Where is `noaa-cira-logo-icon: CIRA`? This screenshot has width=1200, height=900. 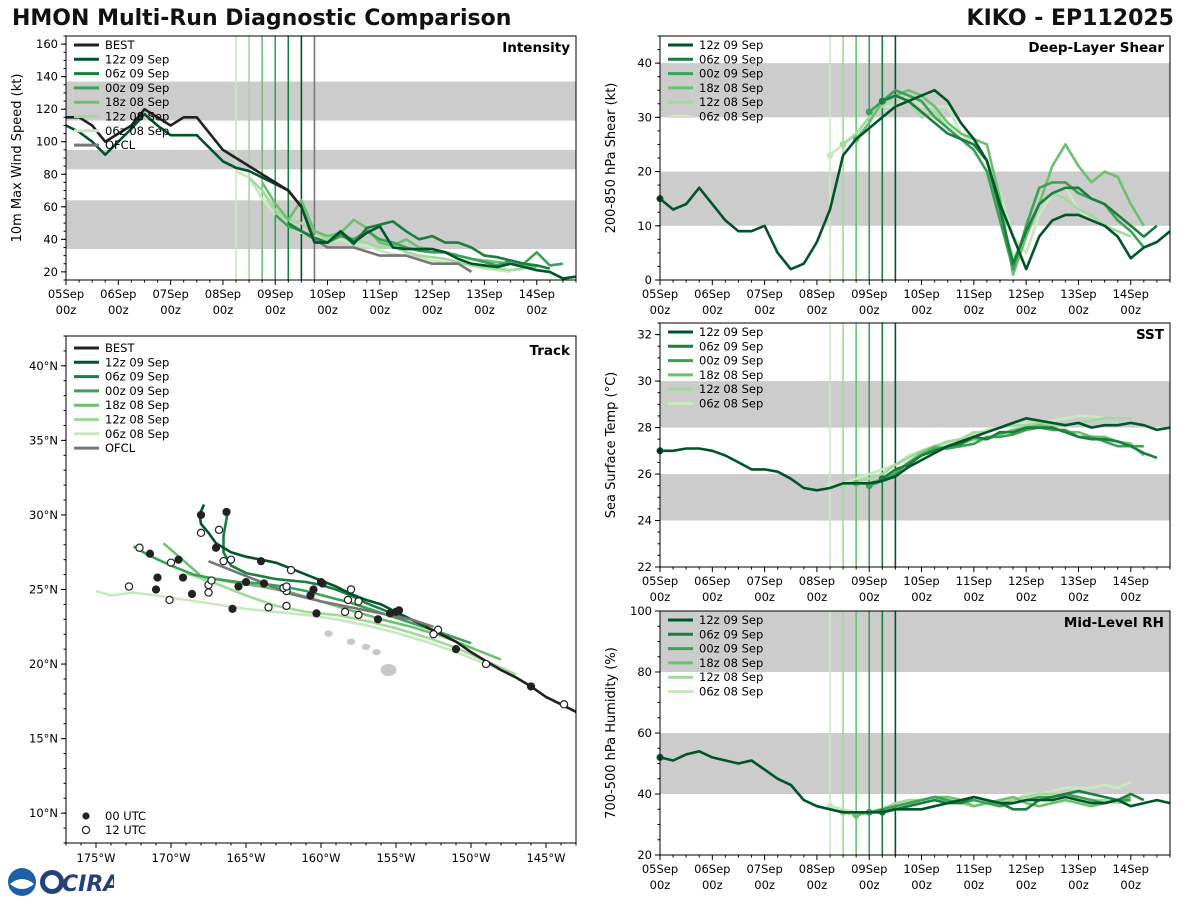
noaa-cira-logo-icon: CIRA is located at coordinates (61, 882).